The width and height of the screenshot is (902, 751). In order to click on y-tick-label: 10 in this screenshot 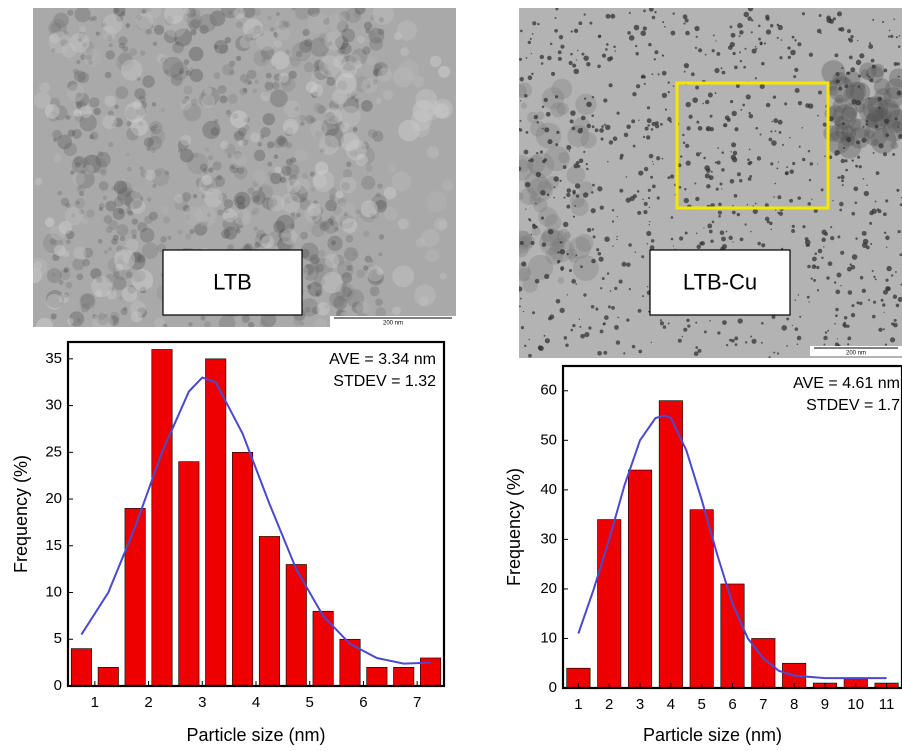, I will do `click(53, 591)`.